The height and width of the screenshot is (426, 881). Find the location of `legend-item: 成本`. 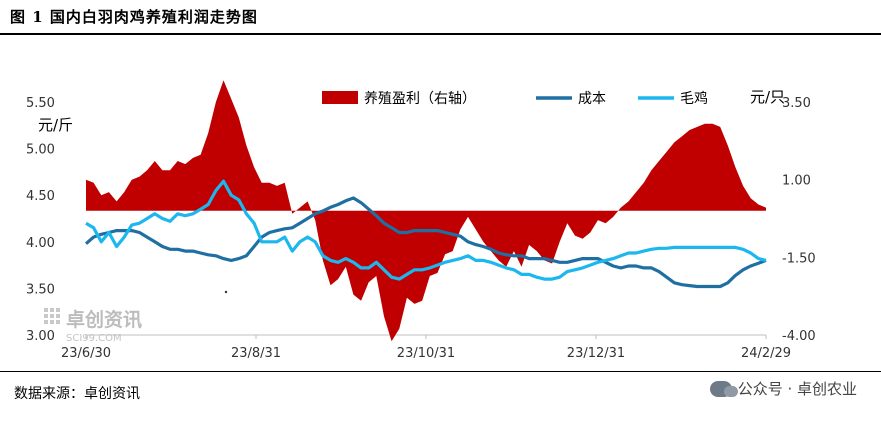

legend-item: 成本 is located at coordinates (571, 99).